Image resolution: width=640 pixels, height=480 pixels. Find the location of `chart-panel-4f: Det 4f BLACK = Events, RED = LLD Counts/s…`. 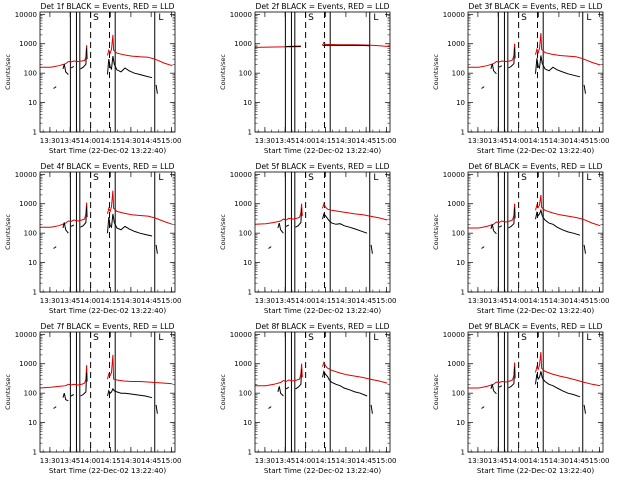

chart-panel-4f: Det 4f BLACK = Events, RED = LLD Counts/s… is located at coordinates (92, 238).